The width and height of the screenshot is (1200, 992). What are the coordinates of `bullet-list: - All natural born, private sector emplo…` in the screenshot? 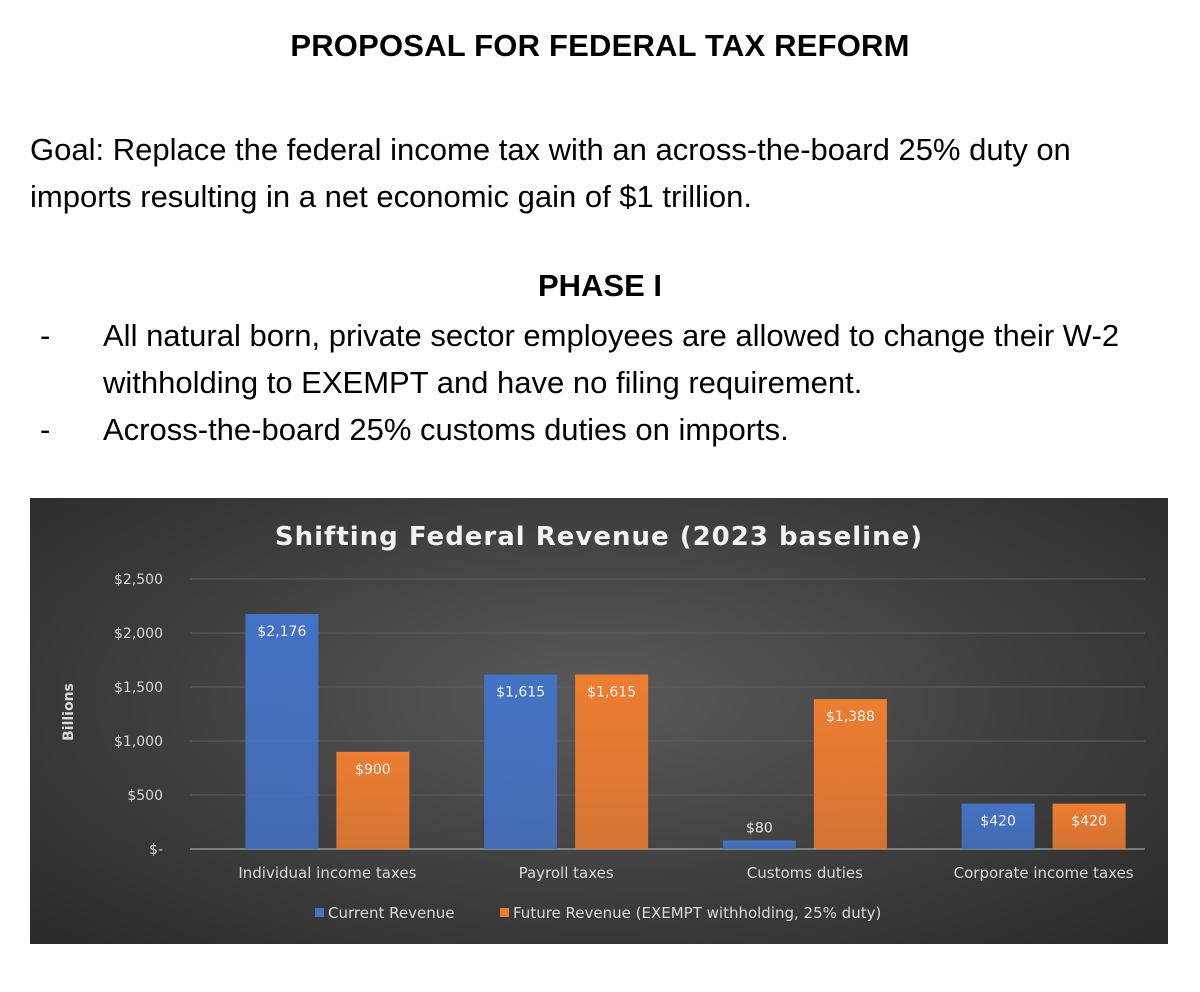 It's located at (600, 382).